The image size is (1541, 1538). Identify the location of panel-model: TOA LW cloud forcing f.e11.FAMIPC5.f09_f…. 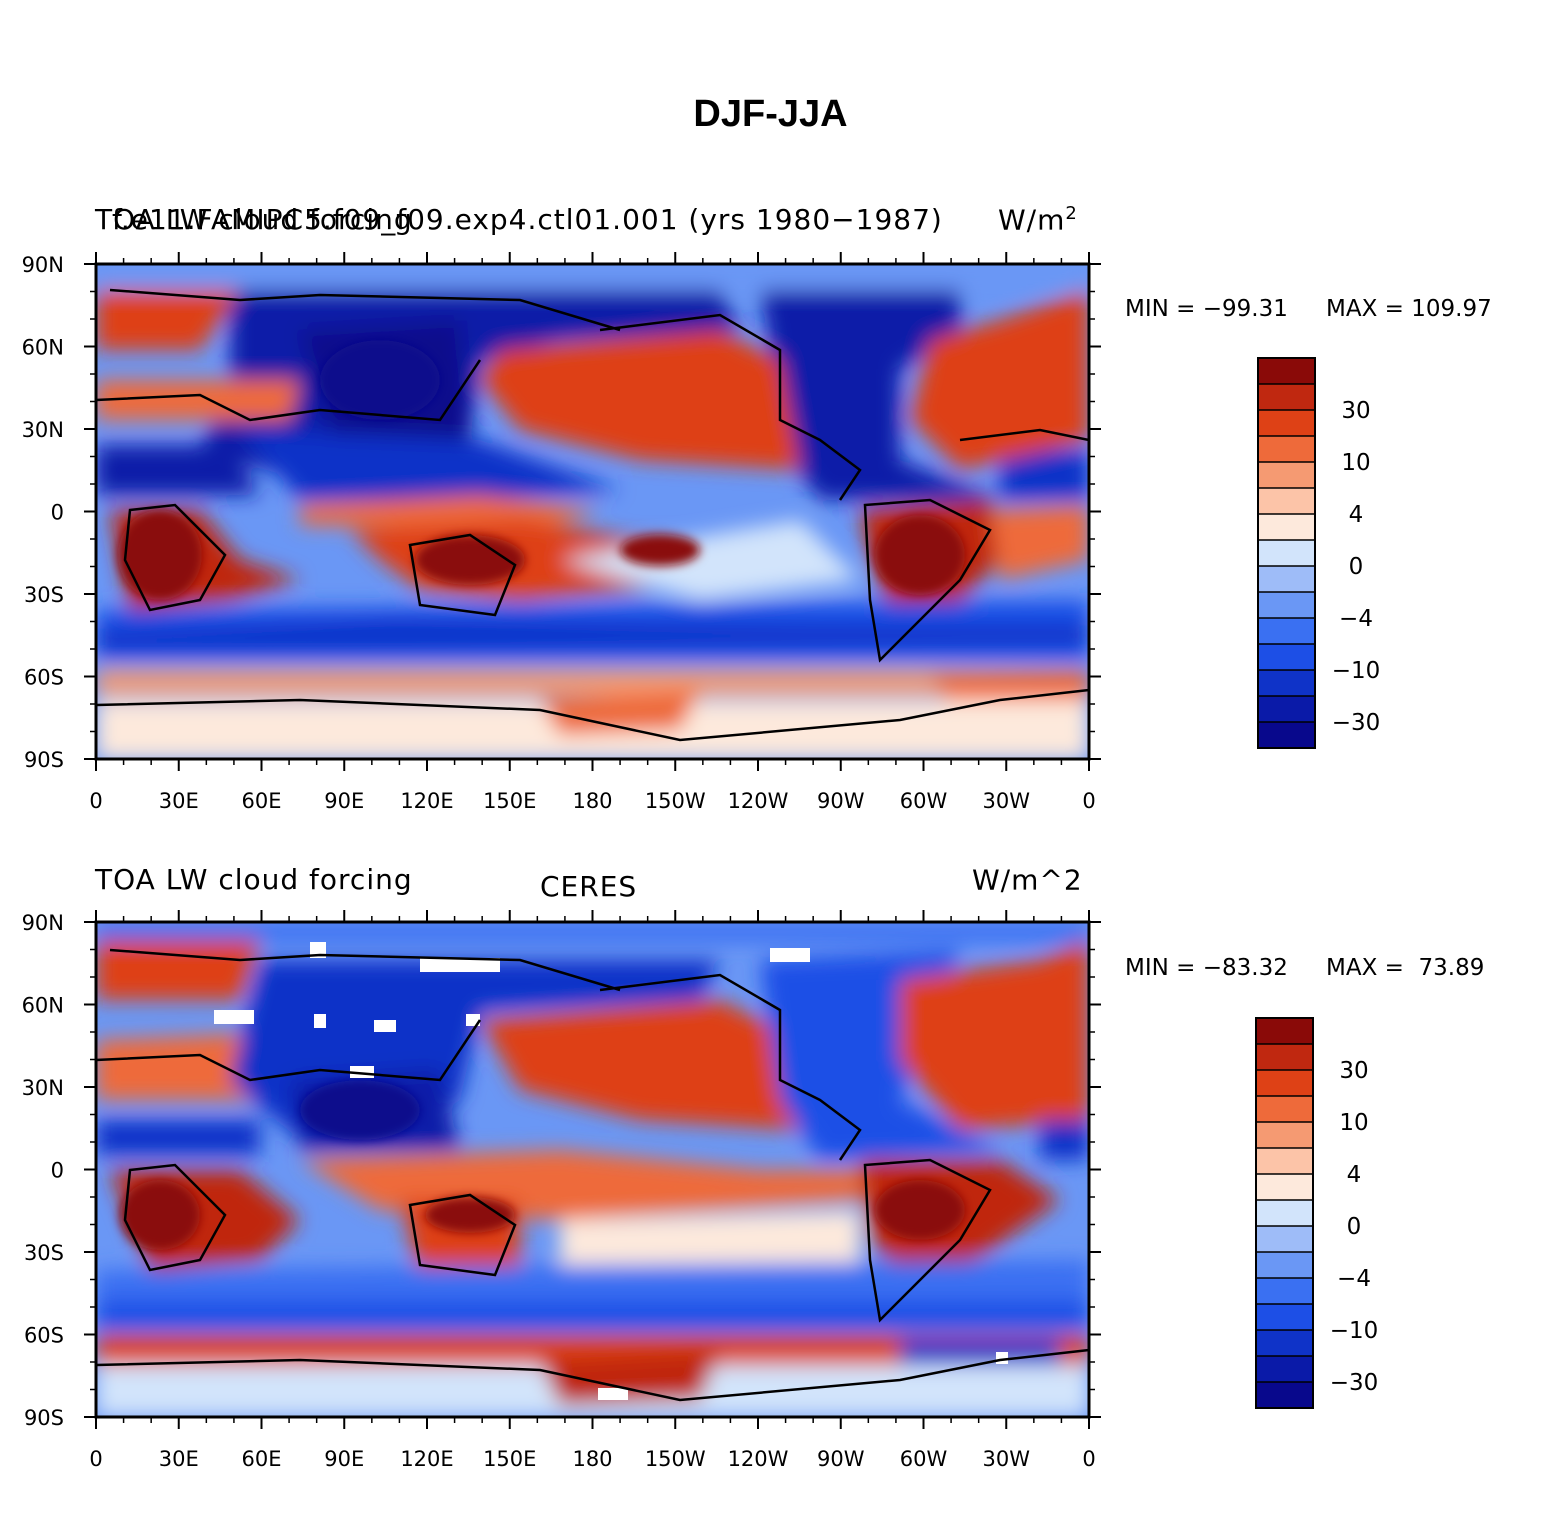
(793, 262).